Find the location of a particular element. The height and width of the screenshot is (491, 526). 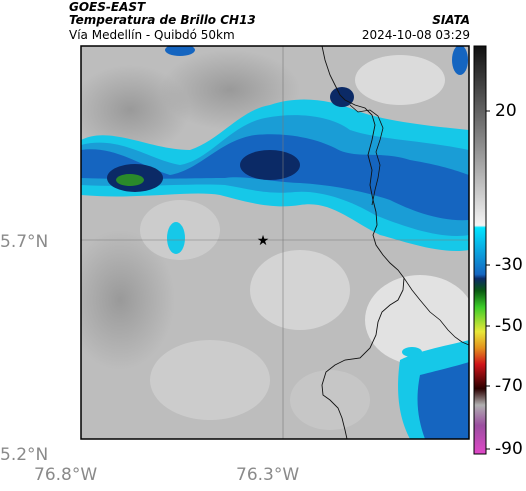

y-tick-label: 5.2°N is located at coordinates (24, 455).